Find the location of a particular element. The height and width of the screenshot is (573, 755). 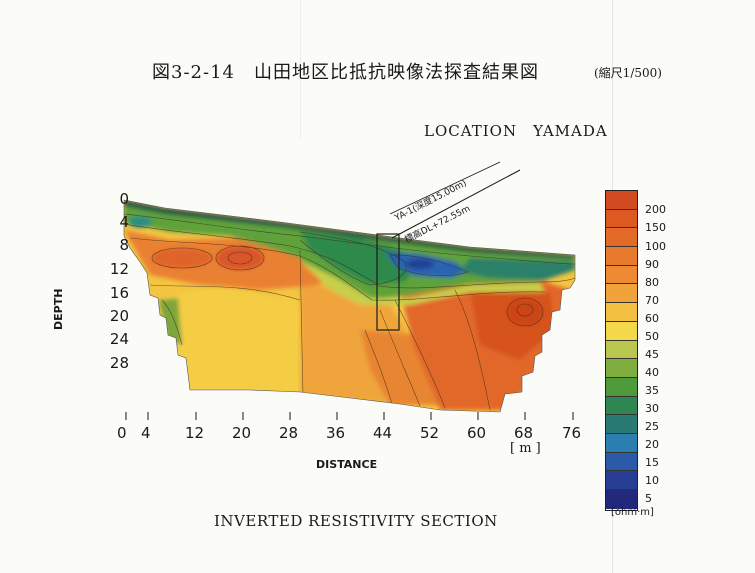

y-tick: 16 is located at coordinates (119, 293).